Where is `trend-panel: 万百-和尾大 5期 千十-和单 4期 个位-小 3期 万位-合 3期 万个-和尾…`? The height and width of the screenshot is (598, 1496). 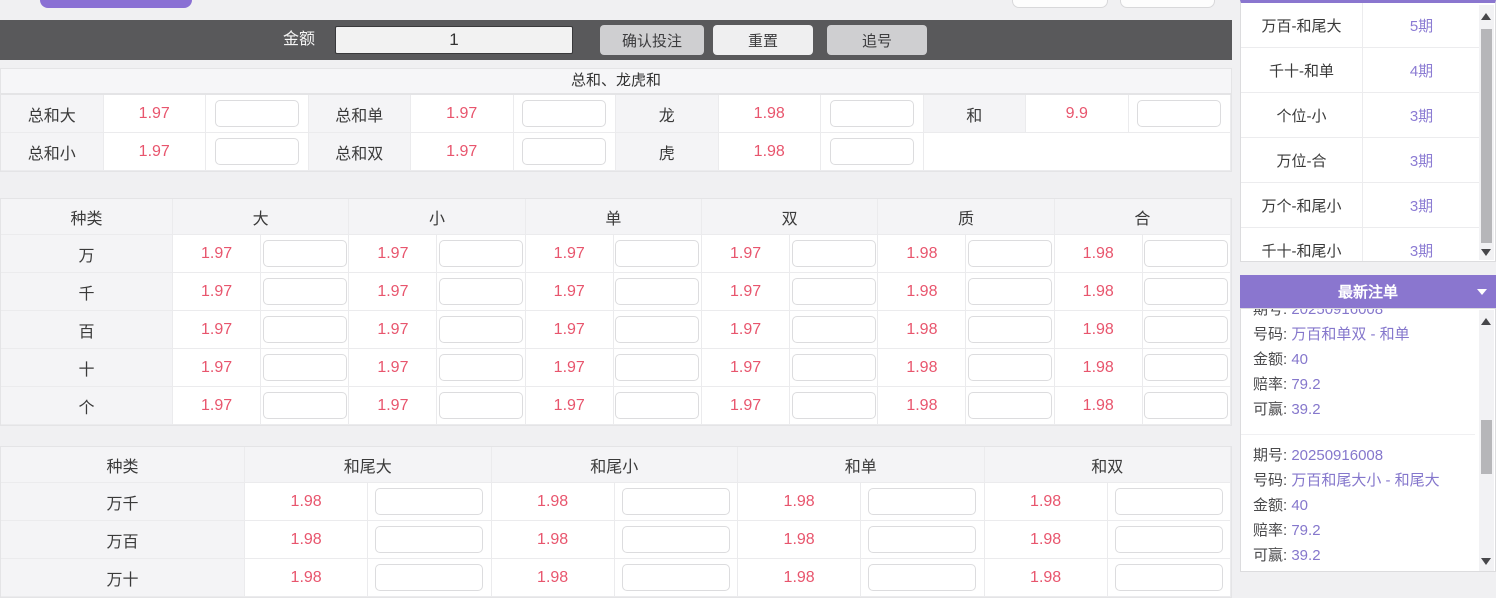
trend-panel: 万百-和尾大 5期 千十-和单 4期 个位-小 3期 万位-合 3期 万个-和尾… is located at coordinates (1368, 131).